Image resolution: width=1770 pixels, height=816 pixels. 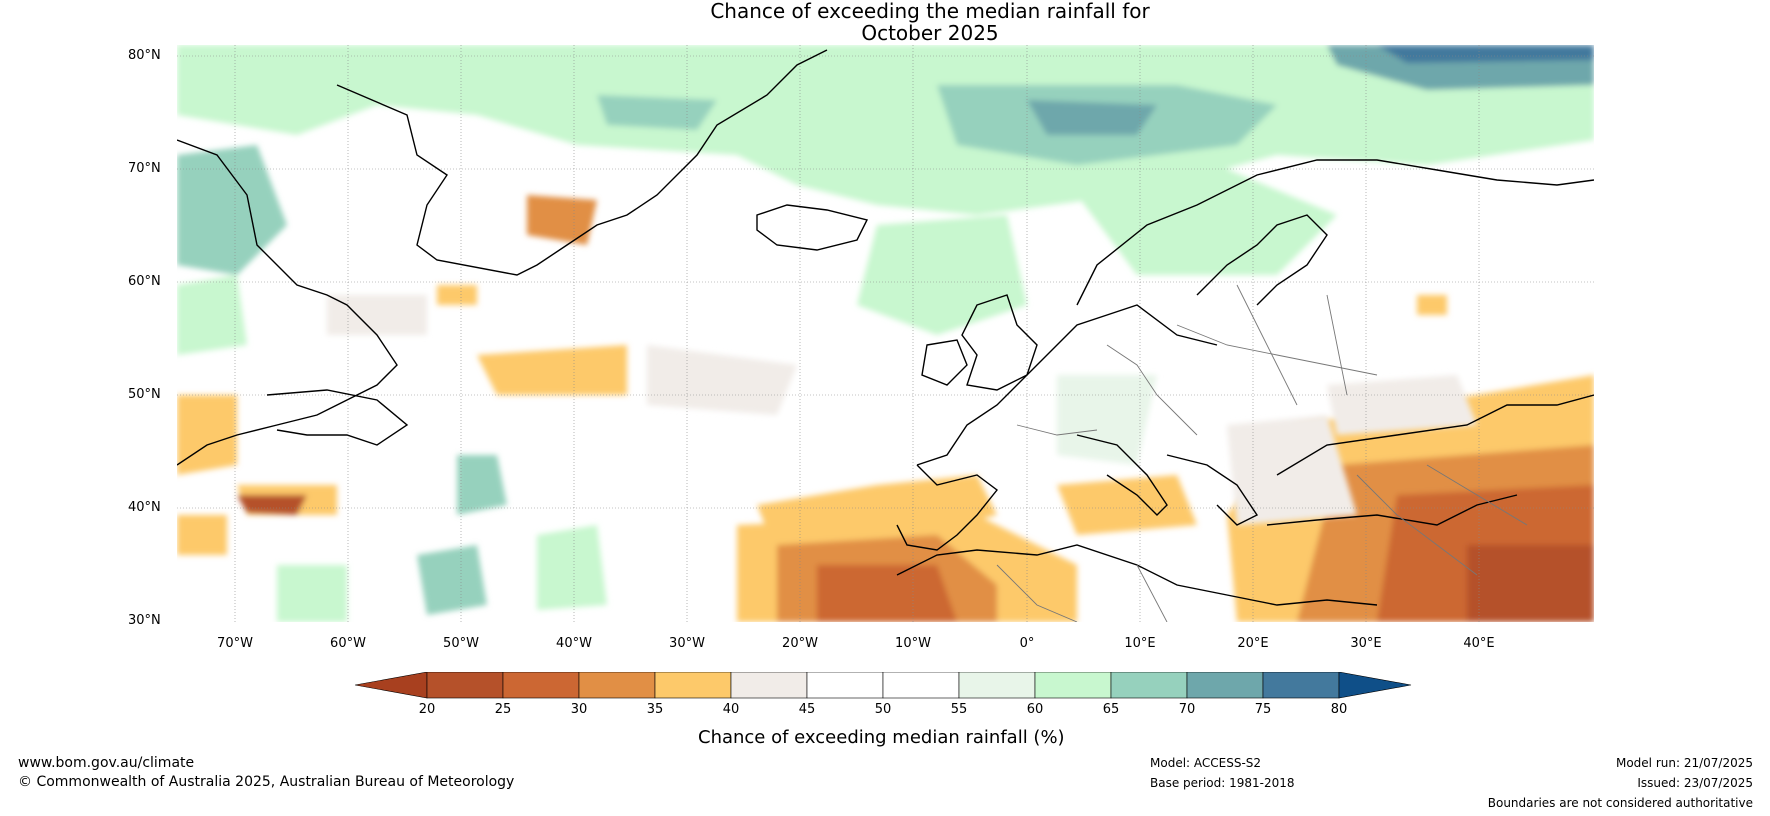 What do you see at coordinates (1366, 643) in the screenshot?
I see `lon-label-30e: 30°E` at bounding box center [1366, 643].